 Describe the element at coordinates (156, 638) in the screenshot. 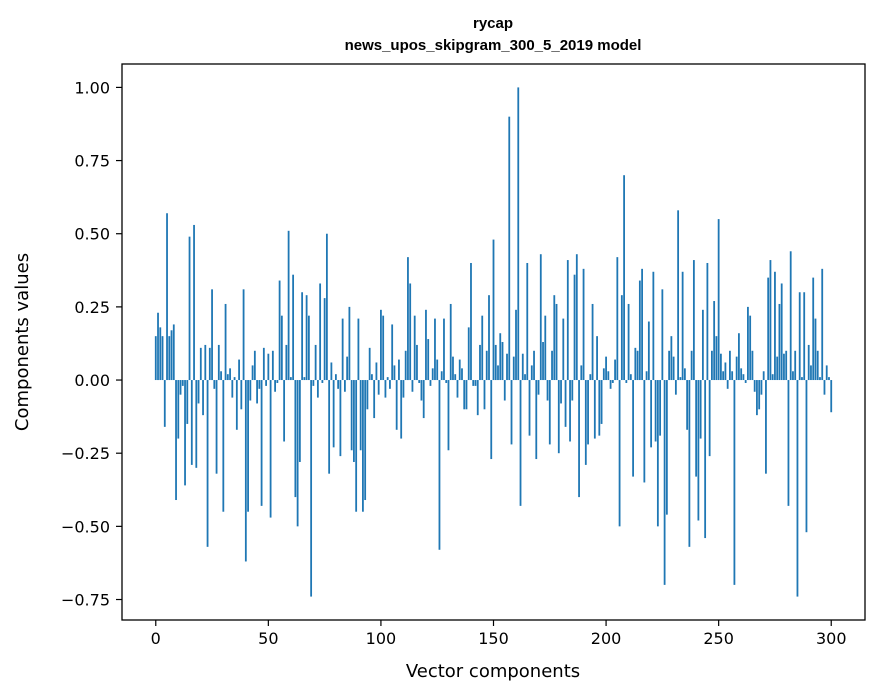

I see `x-tick-label: 0` at that location.